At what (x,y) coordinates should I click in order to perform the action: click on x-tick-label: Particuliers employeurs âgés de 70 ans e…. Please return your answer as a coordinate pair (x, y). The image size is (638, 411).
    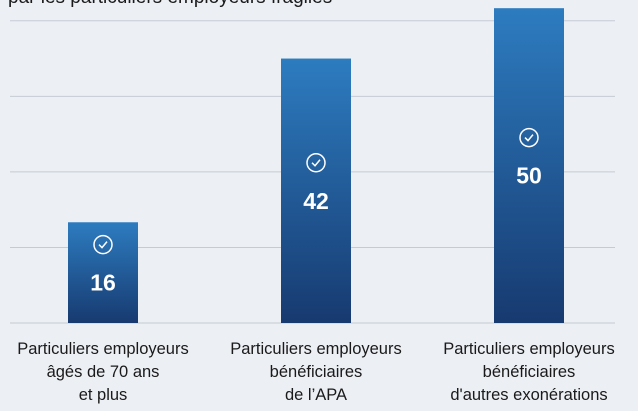
    Looking at the image, I should click on (103, 372).